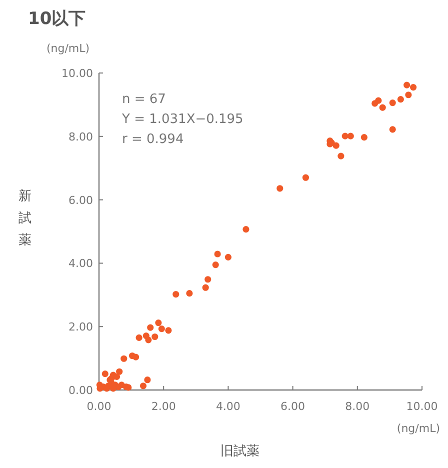  Describe the element at coordinates (80, 327) in the screenshot. I see `y-tick-label: 2.00` at that location.